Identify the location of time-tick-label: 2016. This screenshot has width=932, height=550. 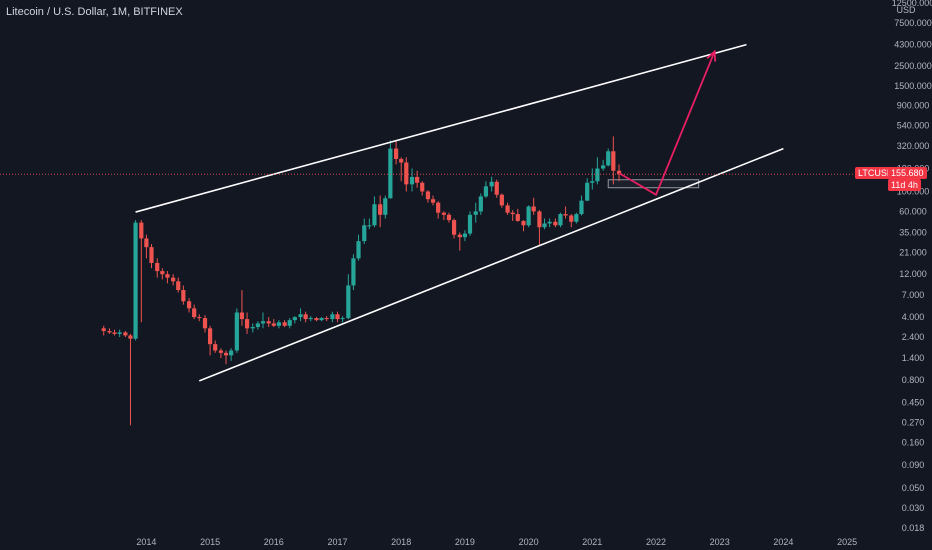
(274, 542).